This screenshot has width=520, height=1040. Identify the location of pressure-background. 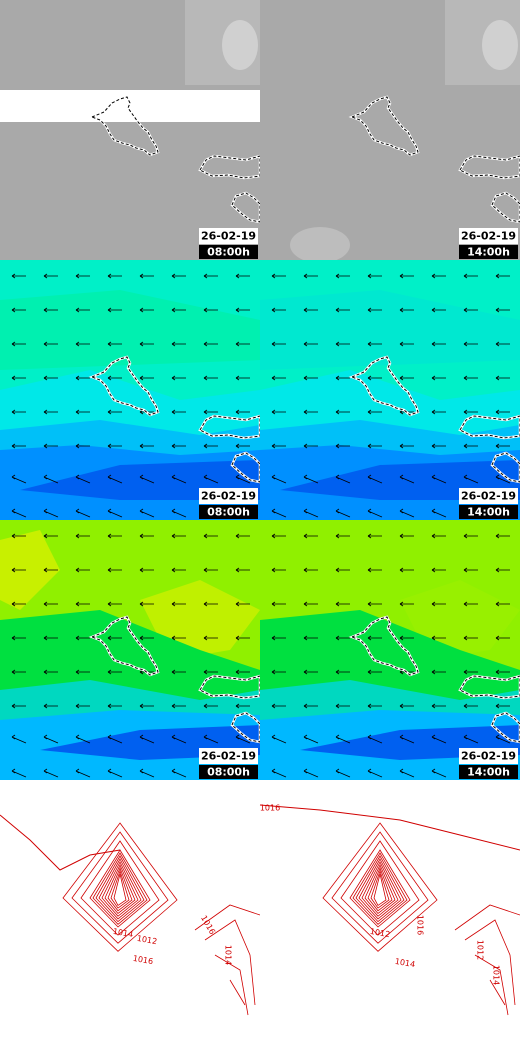
(130, 910).